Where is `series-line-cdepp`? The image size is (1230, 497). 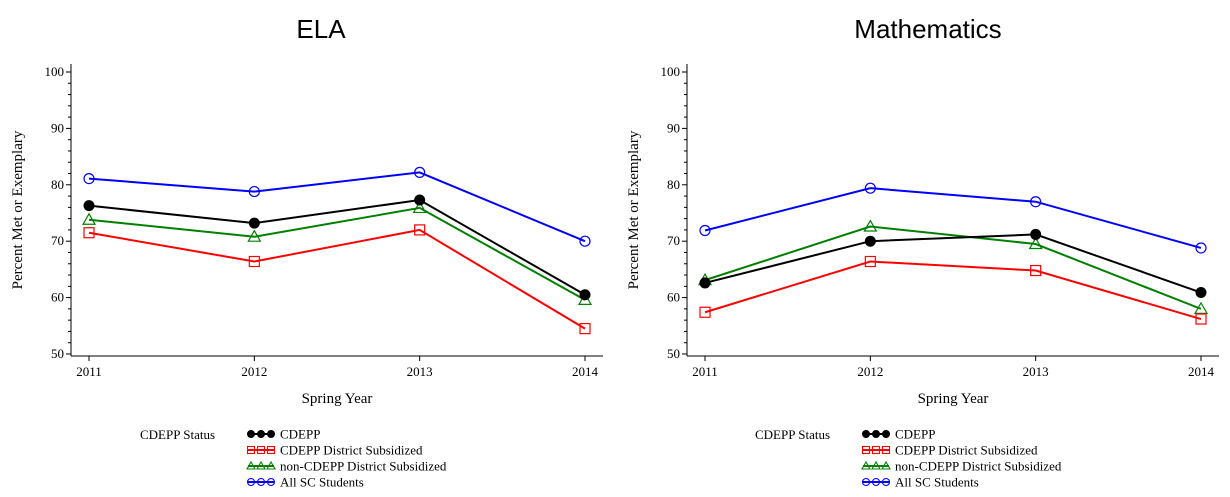
series-line-cdepp is located at coordinates (953, 263).